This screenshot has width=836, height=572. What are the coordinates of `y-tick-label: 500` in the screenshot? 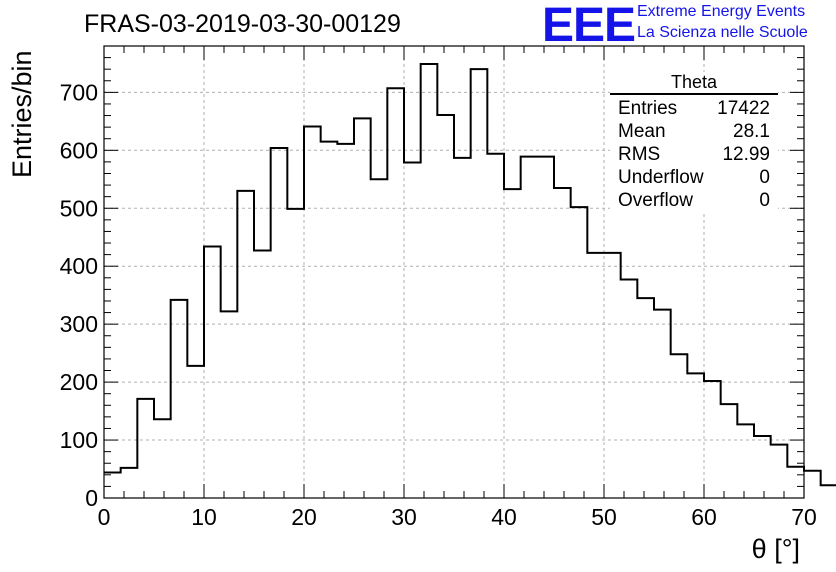 It's located at (79, 208).